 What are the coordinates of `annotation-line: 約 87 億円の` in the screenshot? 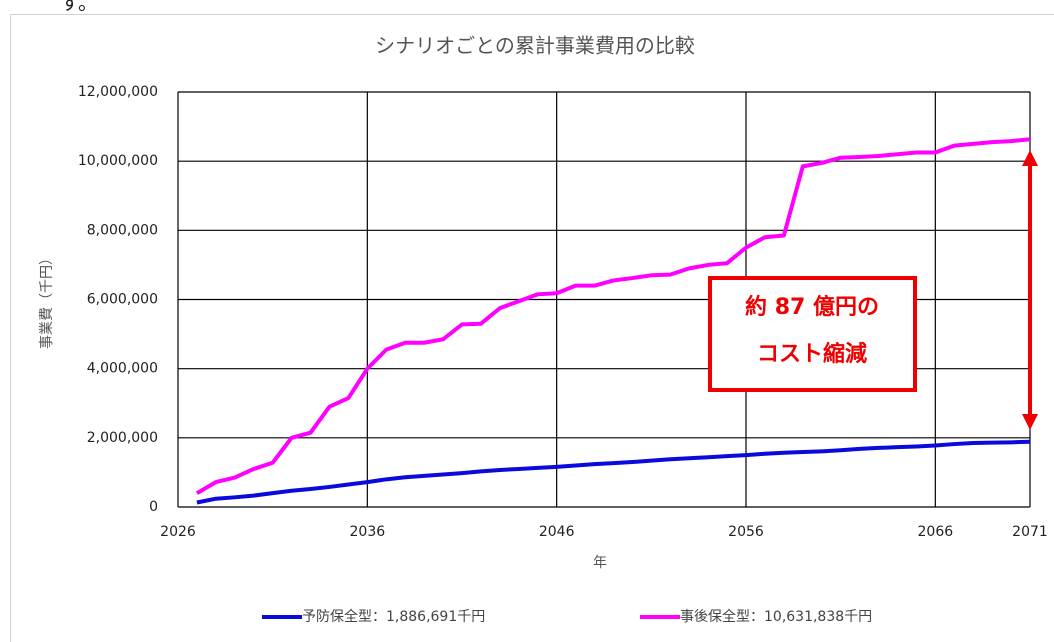 It's located at (812, 307).